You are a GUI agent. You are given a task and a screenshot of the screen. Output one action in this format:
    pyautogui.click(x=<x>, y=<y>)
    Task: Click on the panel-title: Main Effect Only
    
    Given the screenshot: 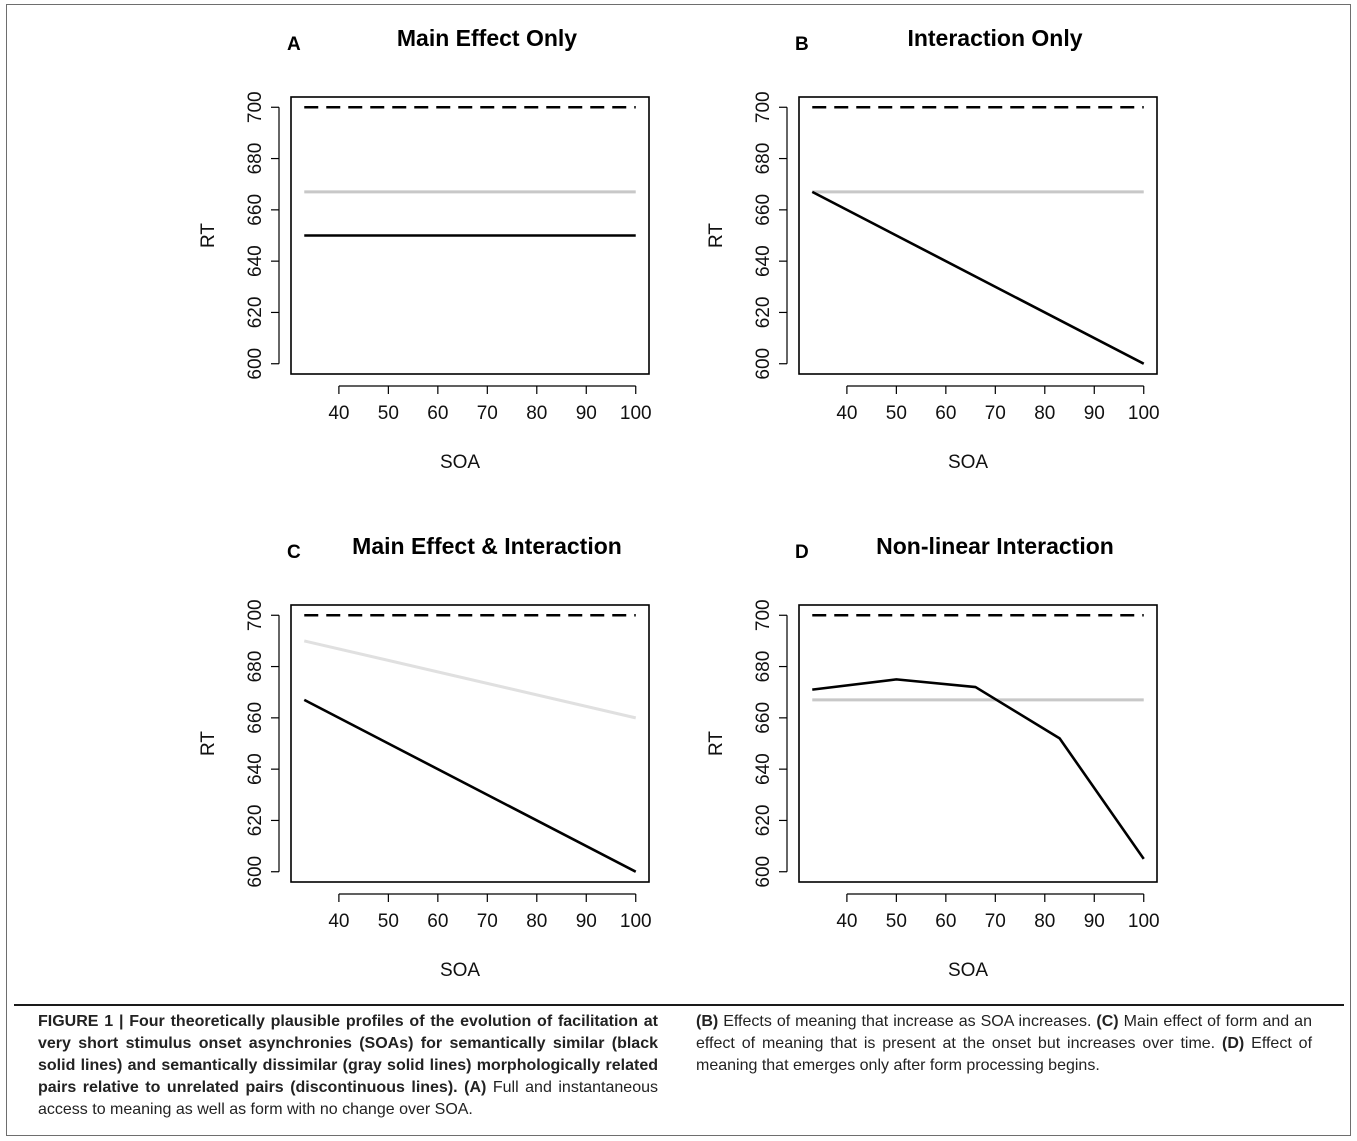 What is the action you would take?
    pyautogui.click(x=487, y=38)
    